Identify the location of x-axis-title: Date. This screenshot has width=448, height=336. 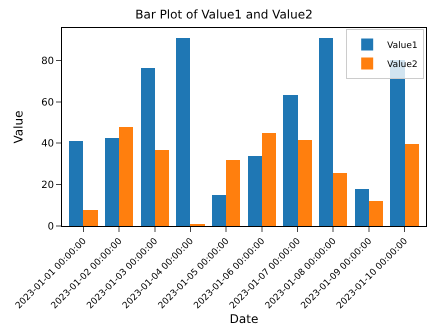
(244, 319).